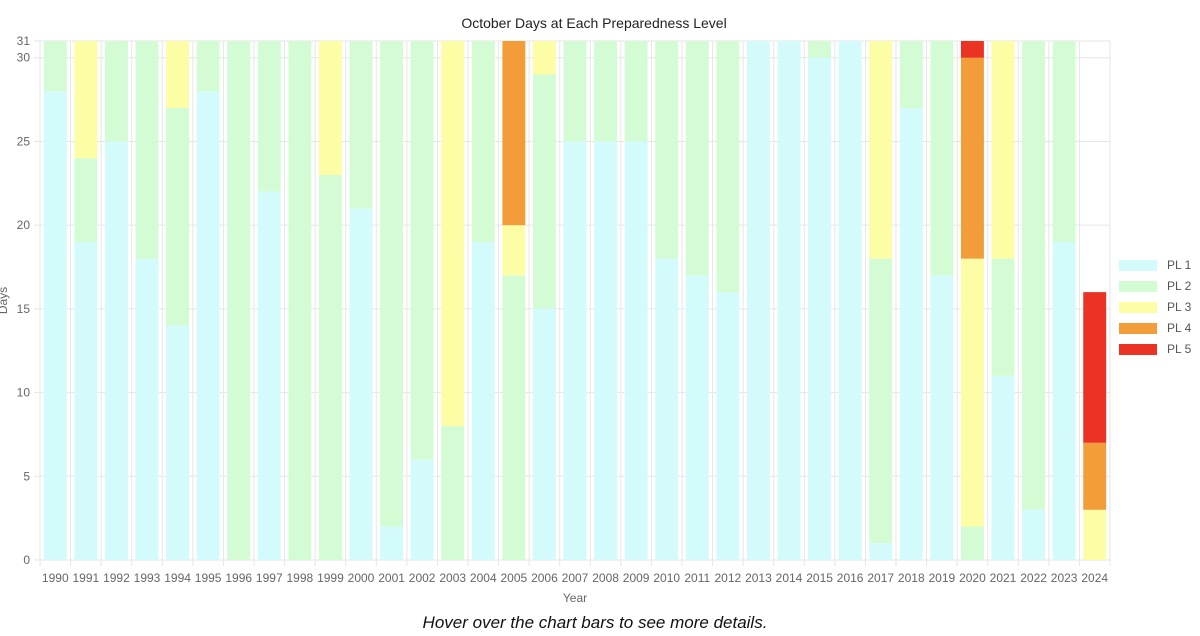 The image size is (1200, 636). Describe the element at coordinates (1095, 367) in the screenshot. I see `bar-segment-2024-pl5: 2024 — PL 5: 9` at that location.